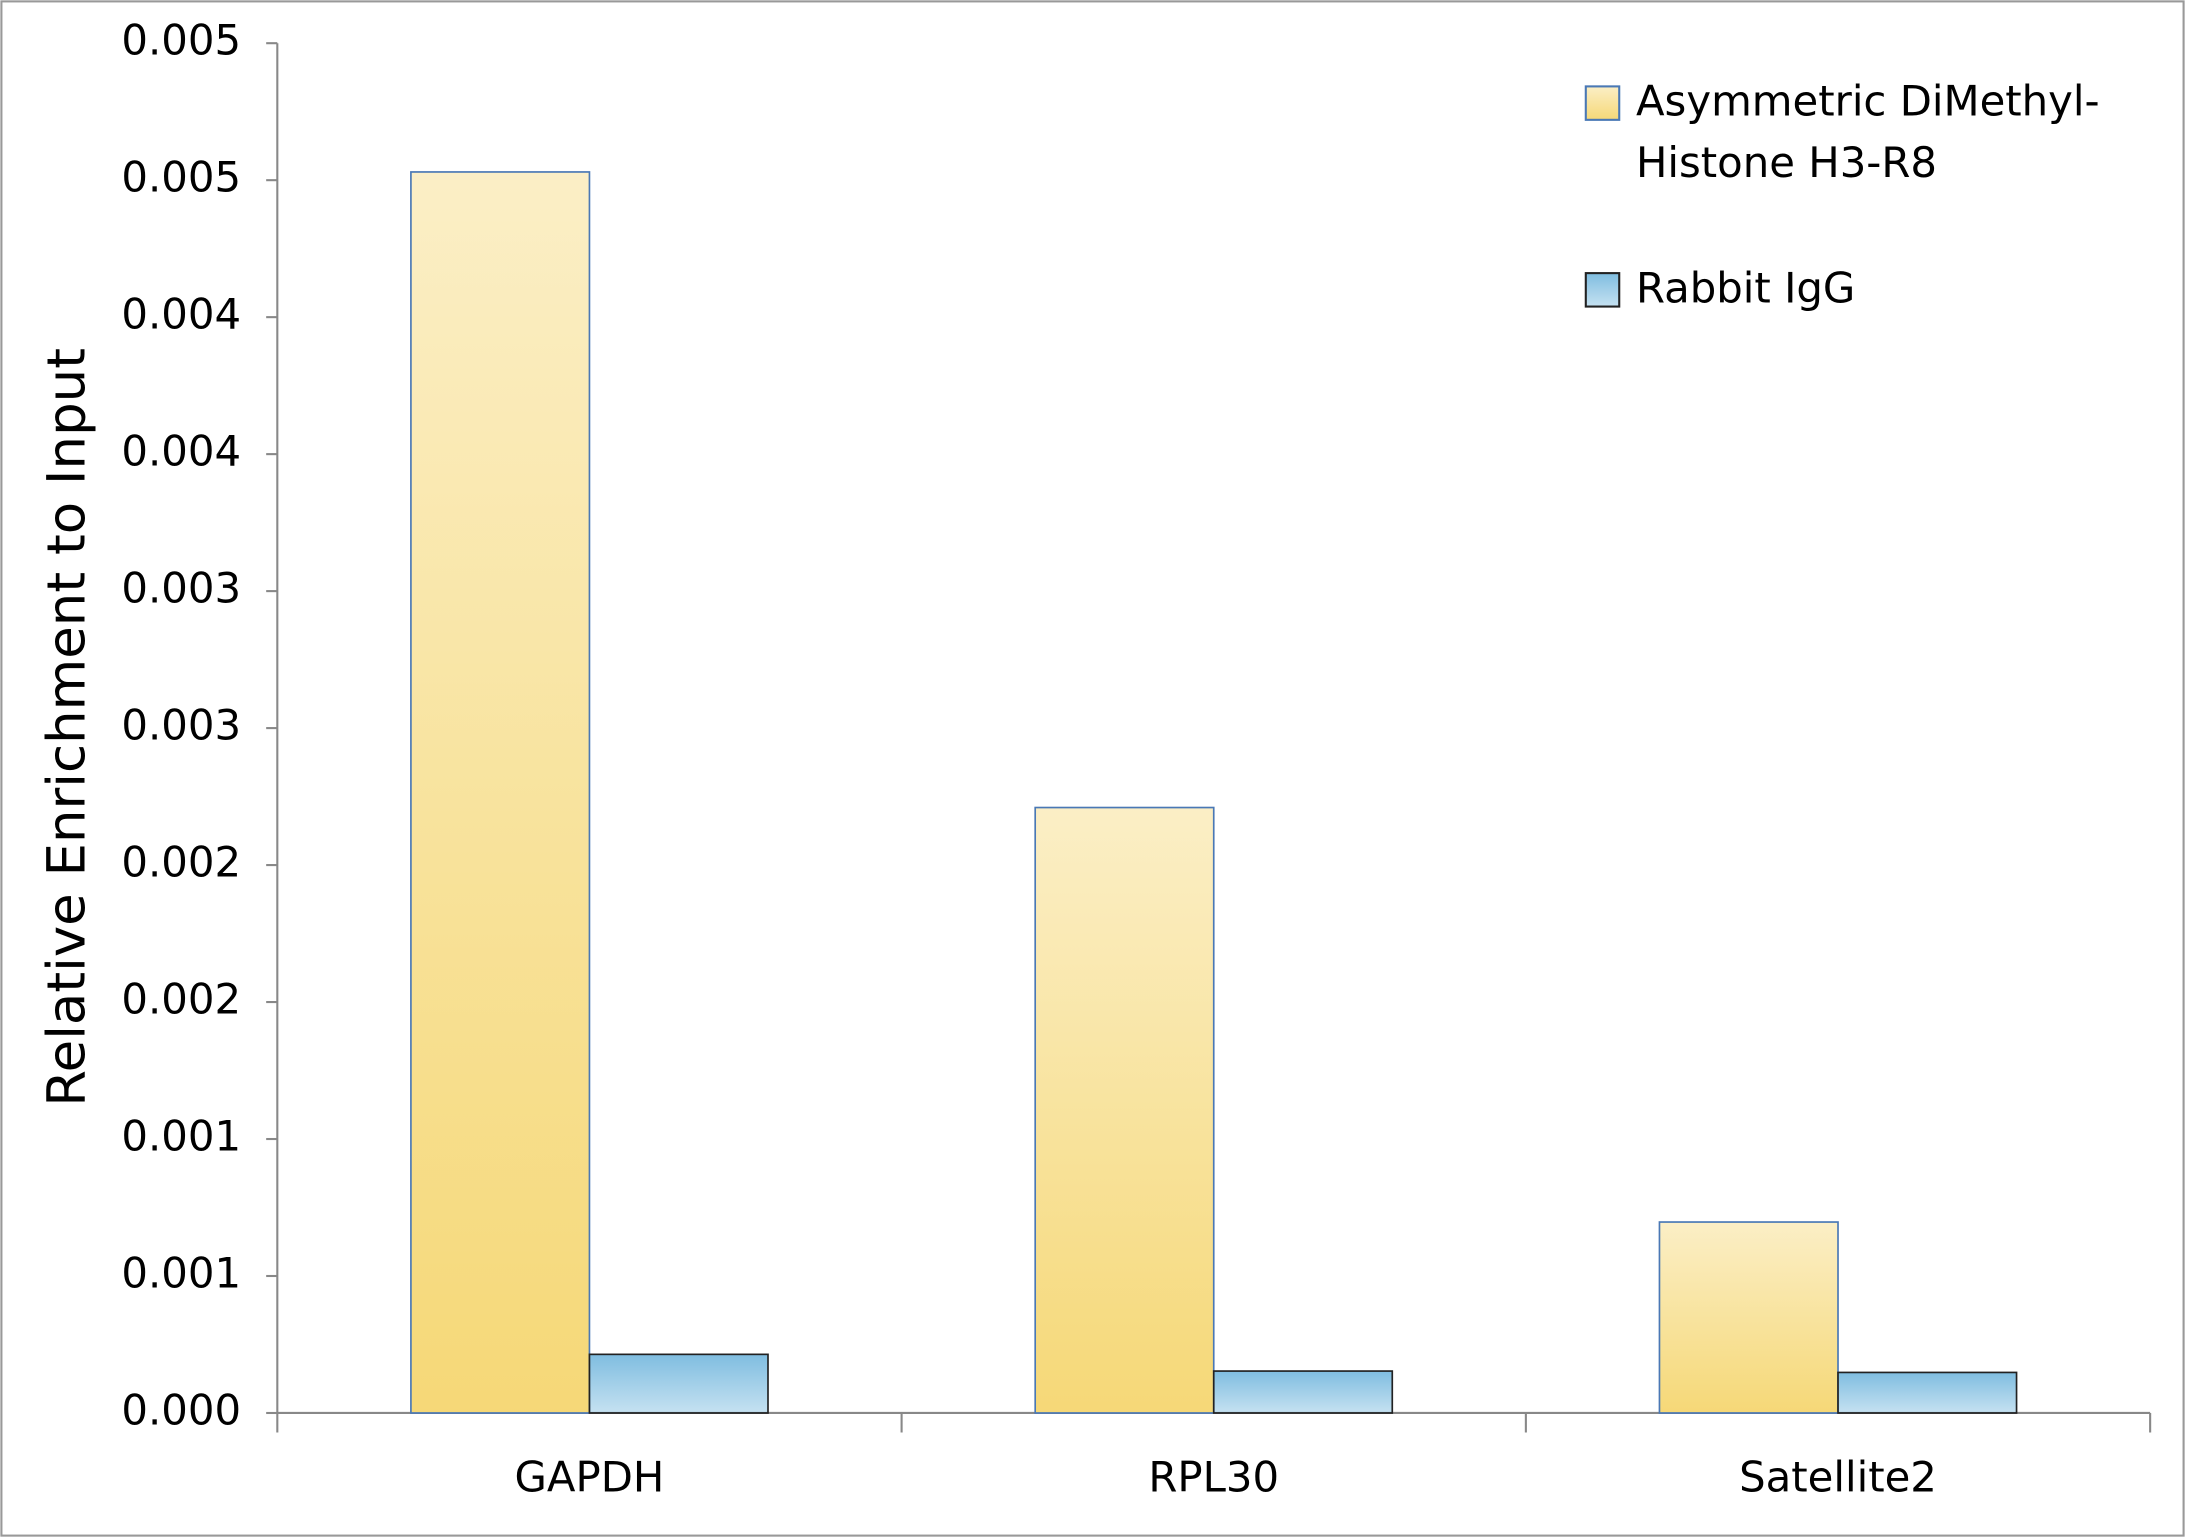 This screenshot has width=2185, height=1537. What do you see at coordinates (1213, 1476) in the screenshot?
I see `x-tick-label: RPL30` at bounding box center [1213, 1476].